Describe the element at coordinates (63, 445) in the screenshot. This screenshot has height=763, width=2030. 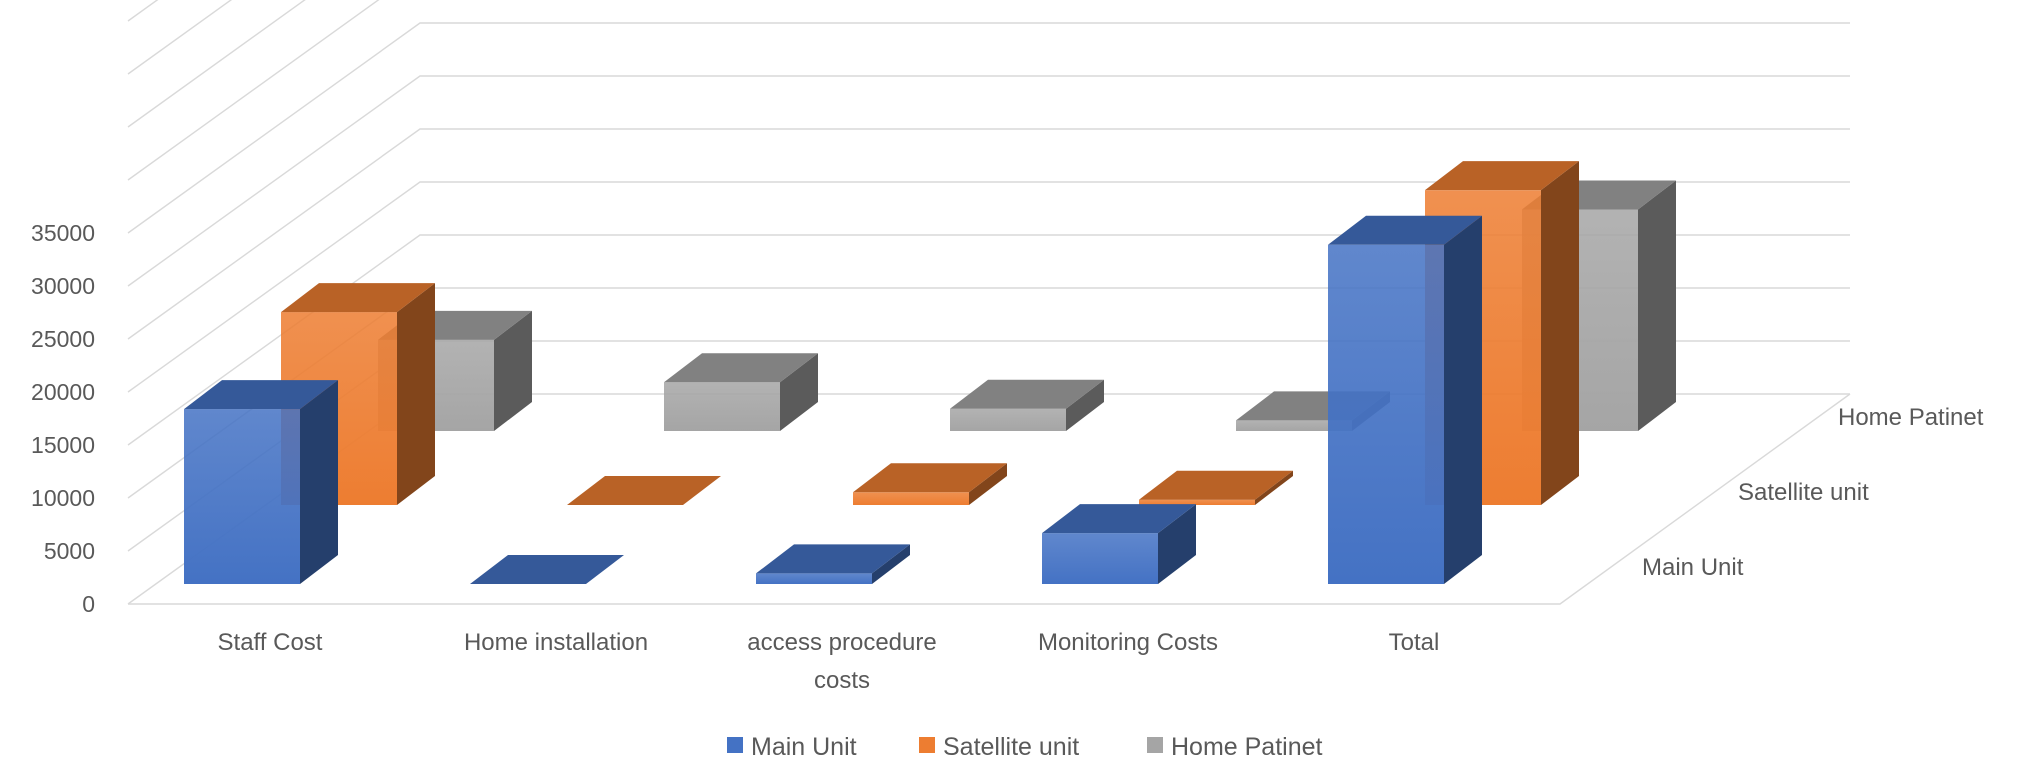
I see `y-tick-label: 15000` at that location.